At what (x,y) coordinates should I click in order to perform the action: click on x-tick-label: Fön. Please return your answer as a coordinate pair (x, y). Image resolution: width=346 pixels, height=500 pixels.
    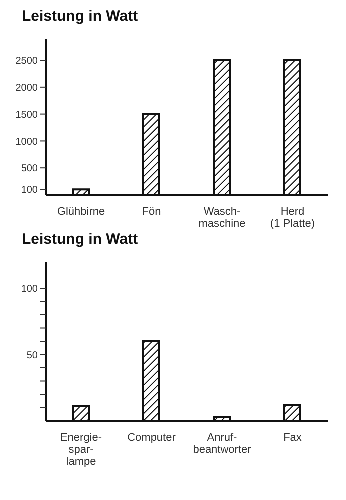
    Looking at the image, I should click on (152, 212).